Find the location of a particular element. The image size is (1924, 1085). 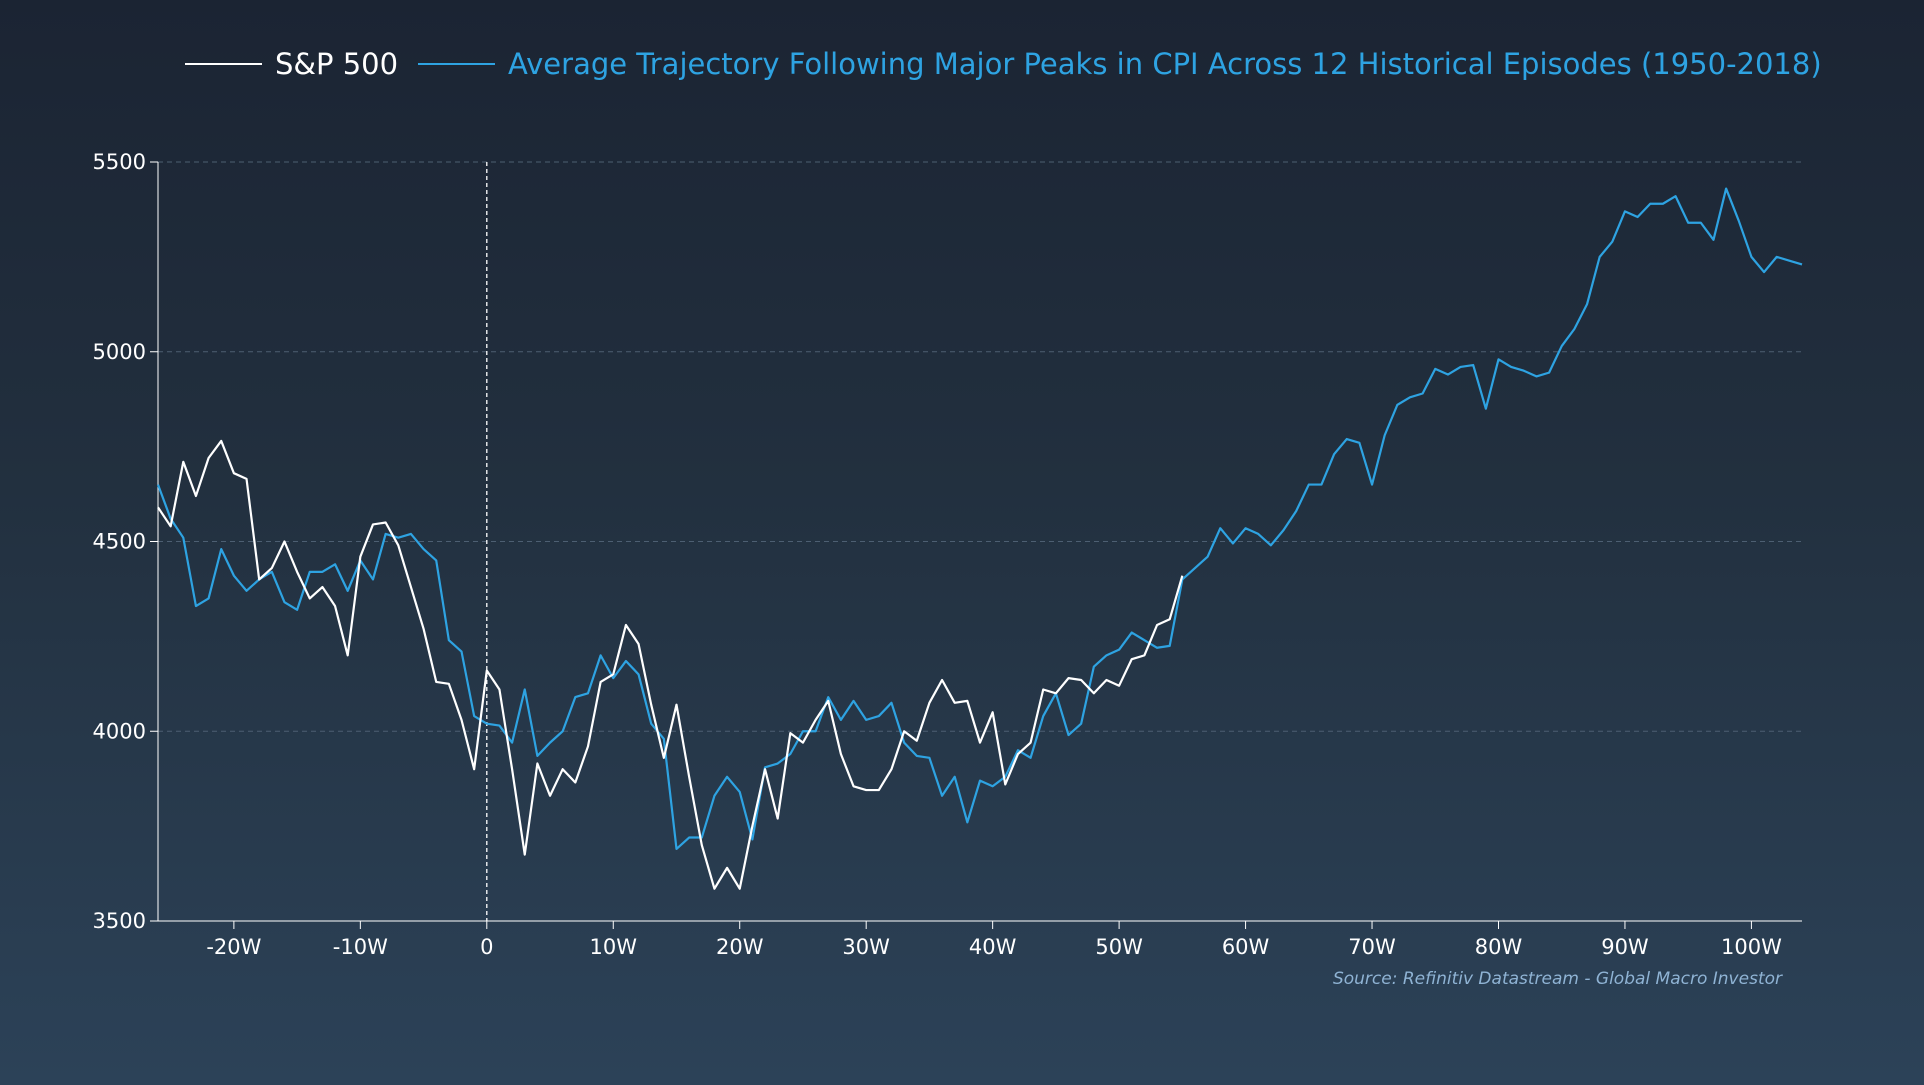

y-tick-label-4000: 4000 is located at coordinates (119, 731).